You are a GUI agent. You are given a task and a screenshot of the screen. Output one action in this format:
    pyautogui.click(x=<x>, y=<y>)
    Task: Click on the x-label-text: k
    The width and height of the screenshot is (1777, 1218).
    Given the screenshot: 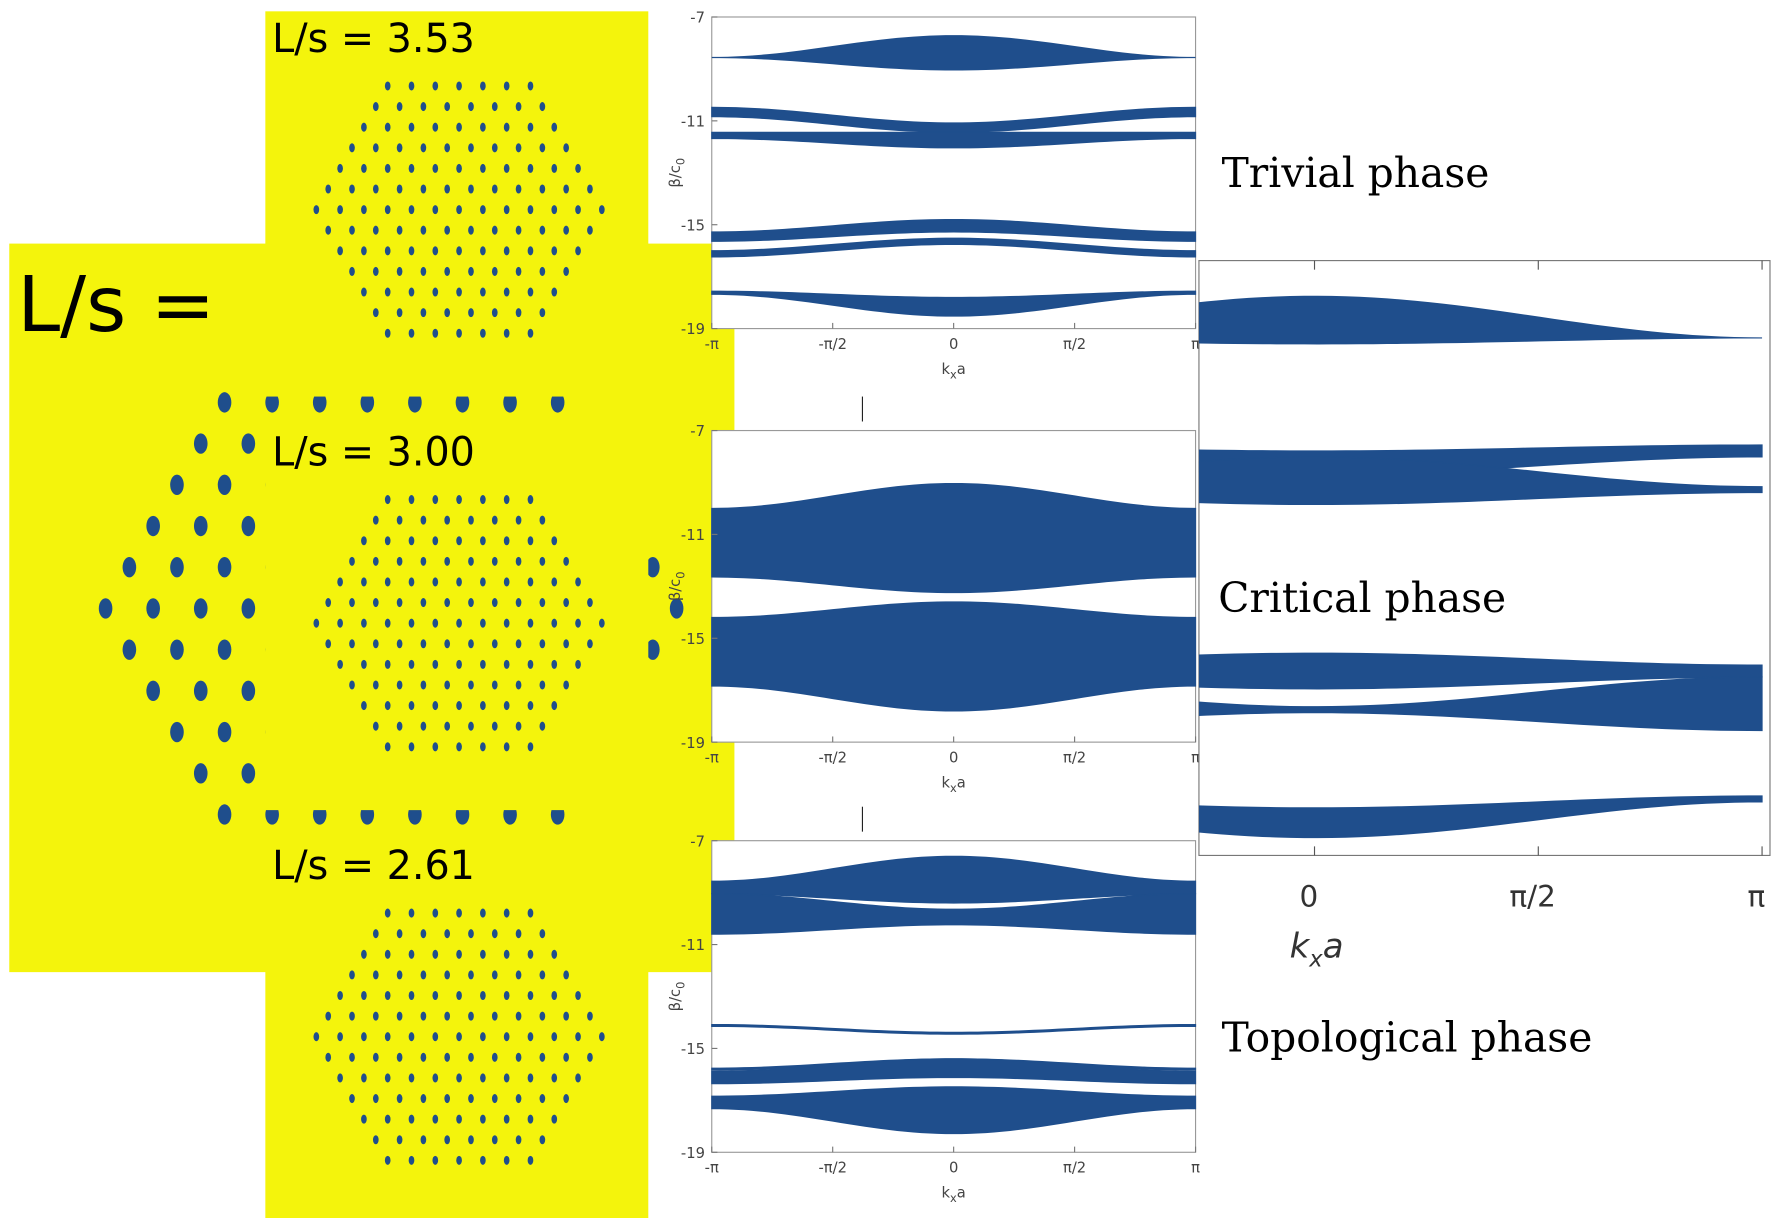 What is the action you would take?
    pyautogui.click(x=946, y=782)
    